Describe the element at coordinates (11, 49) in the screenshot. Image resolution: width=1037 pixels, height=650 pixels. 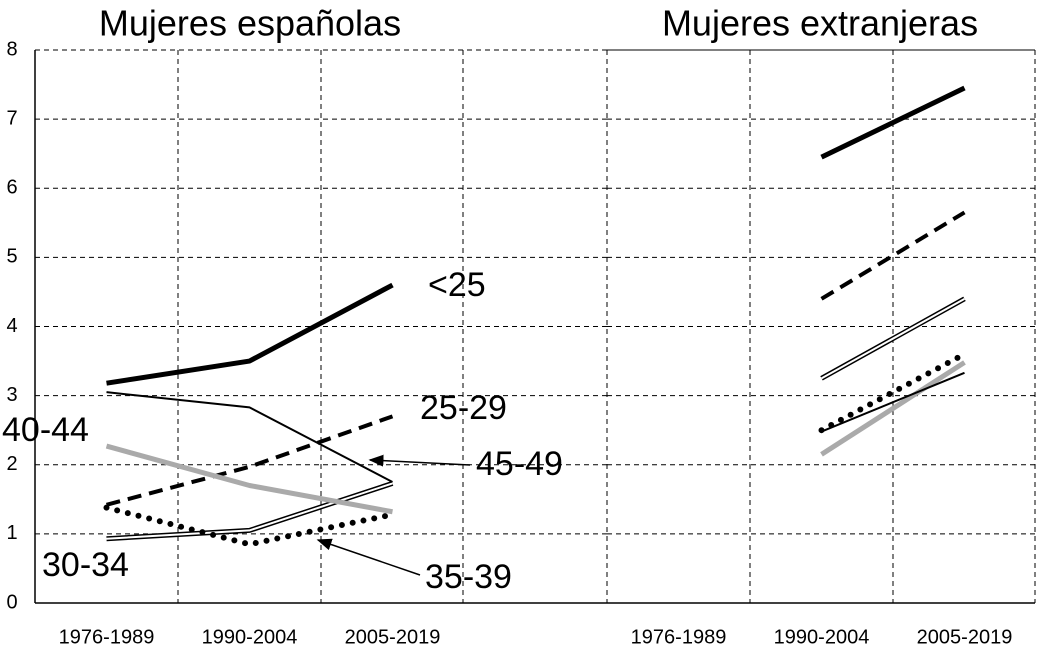
I see `y-tick-label: 8` at that location.